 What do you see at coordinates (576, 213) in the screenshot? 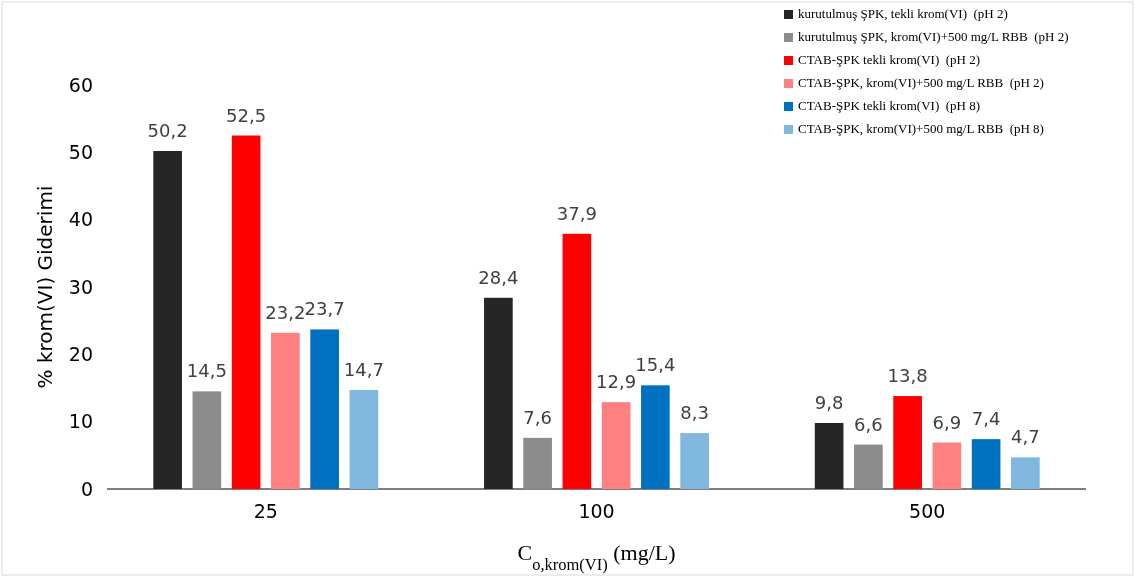
I see `data-label: 37,9` at bounding box center [576, 213].